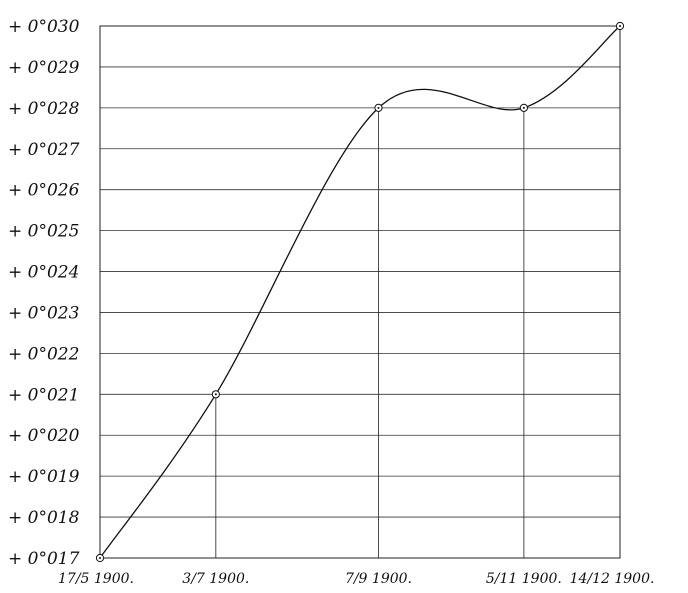  I want to click on x-tick-label: 5/11 1900., so click(524, 579).